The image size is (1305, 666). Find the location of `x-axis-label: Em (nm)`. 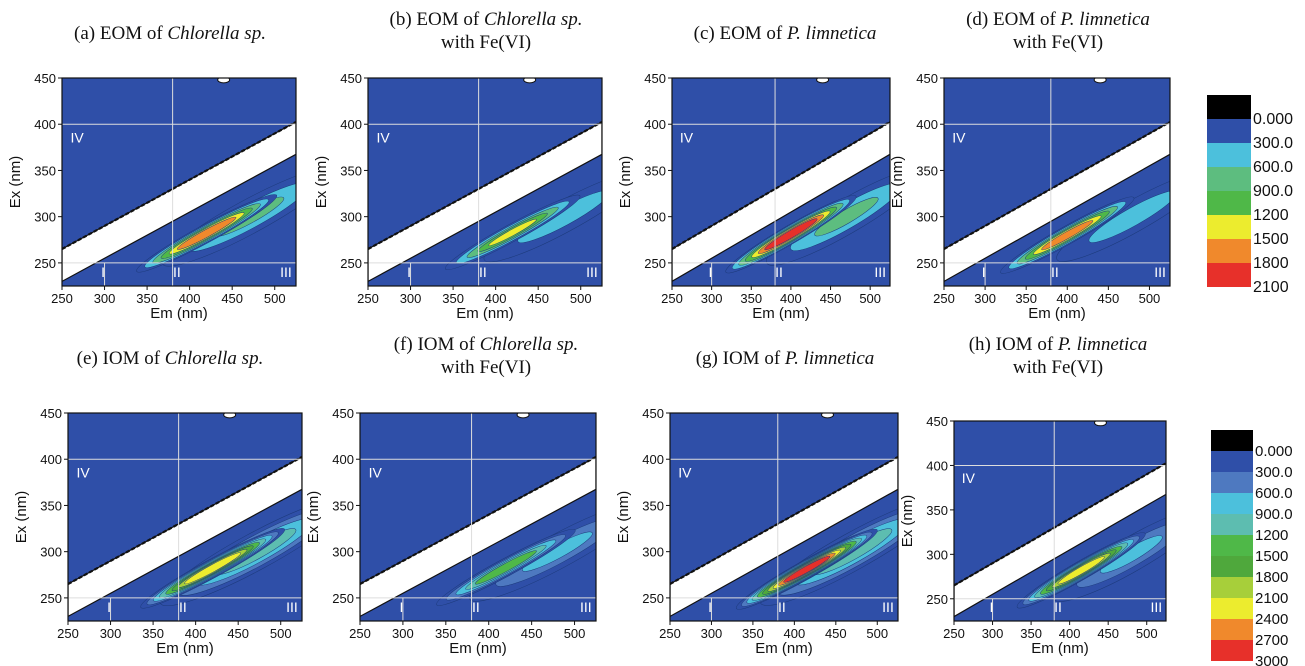

x-axis-label: Em (nm) is located at coordinates (185, 648).